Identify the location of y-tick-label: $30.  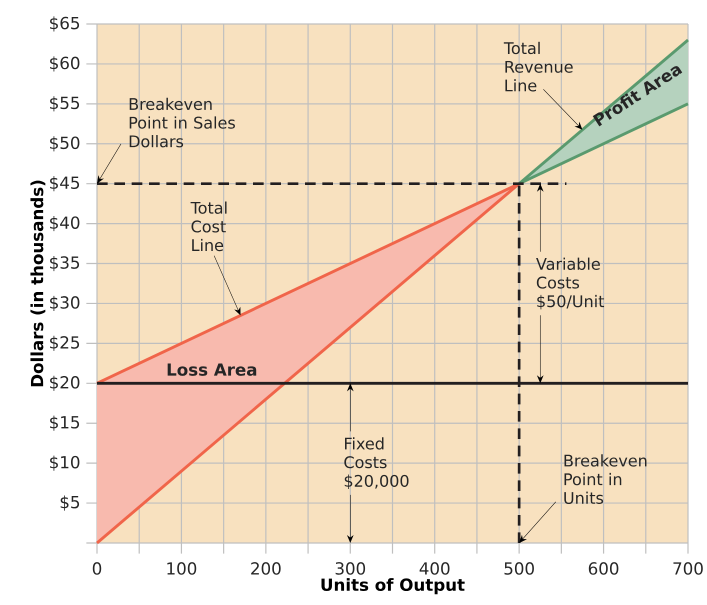
(65, 304).